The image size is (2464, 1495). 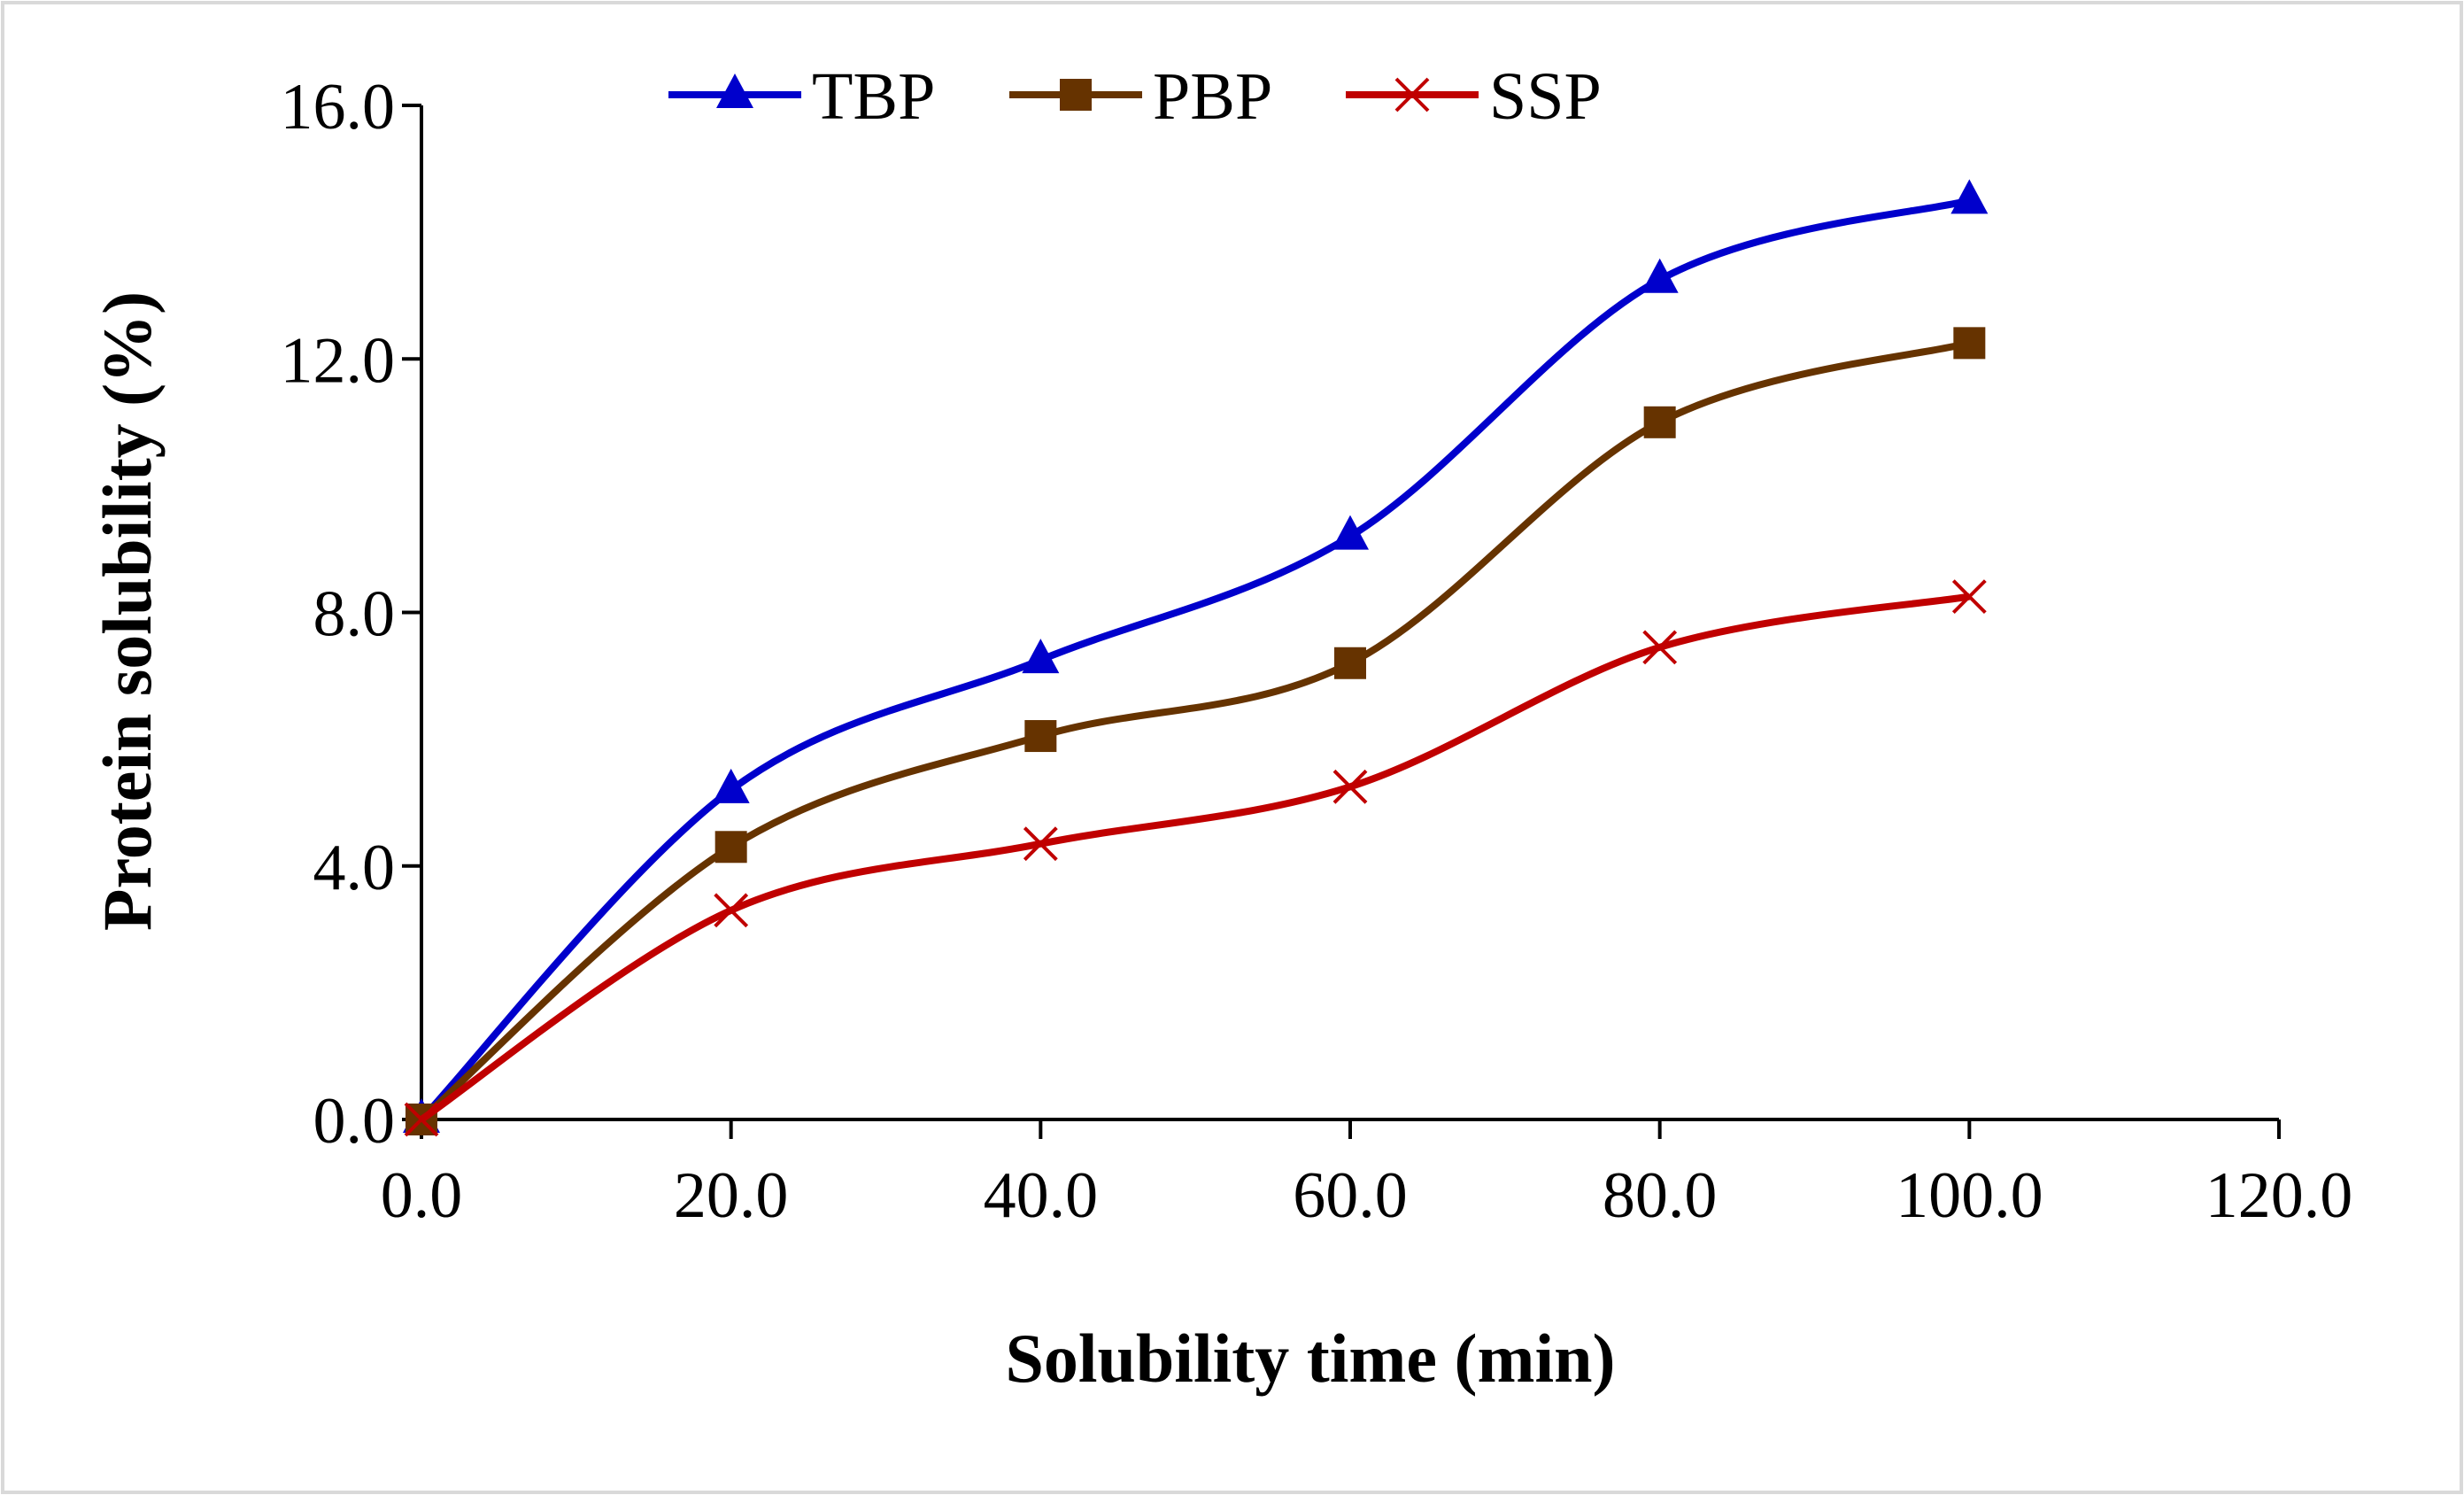 What do you see at coordinates (355, 1122) in the screenshot?
I see `y-tick-label: 0.0` at bounding box center [355, 1122].